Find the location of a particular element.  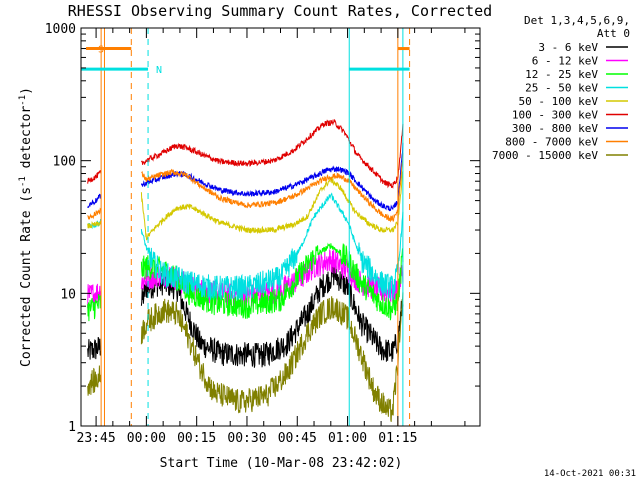

legend-label-2: 12 - 25 keV is located at coordinates (561, 74).